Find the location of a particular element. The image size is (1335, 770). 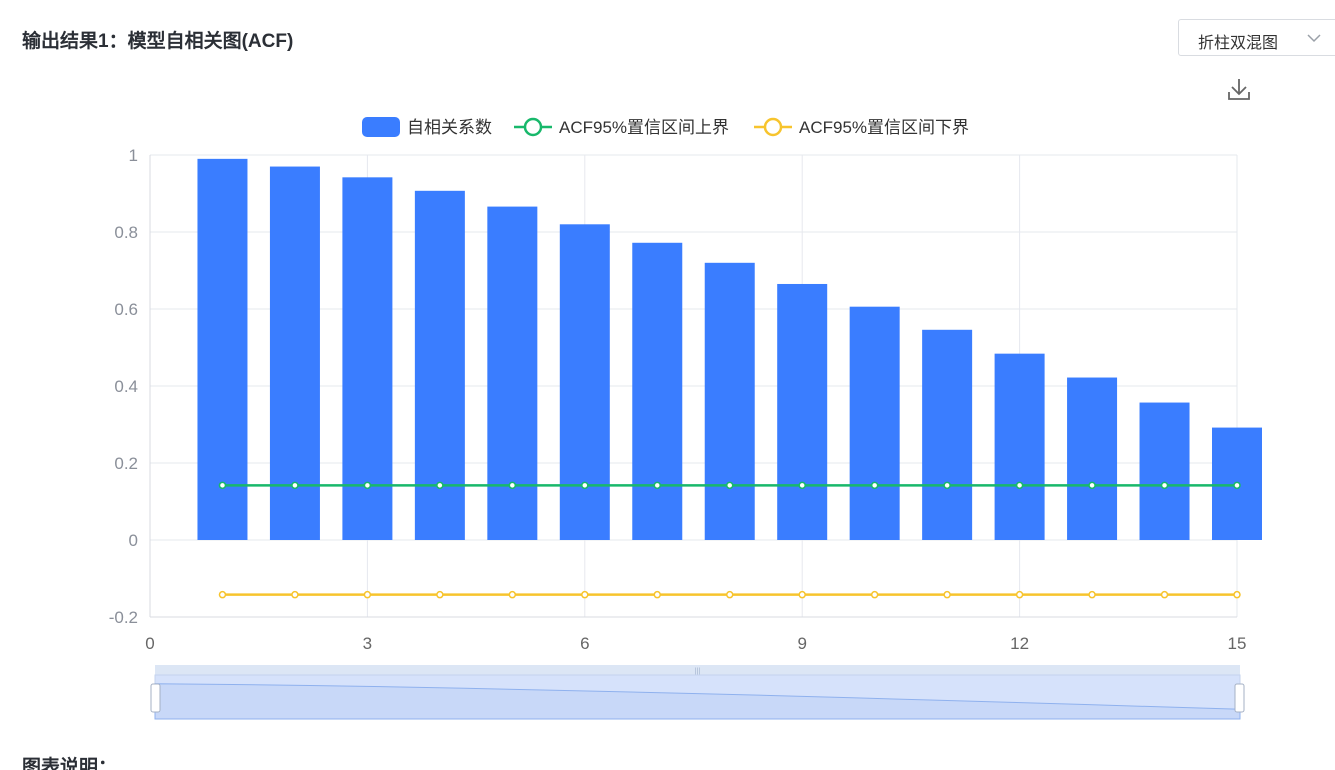

slider-grip: ||| is located at coordinates (698, 671).